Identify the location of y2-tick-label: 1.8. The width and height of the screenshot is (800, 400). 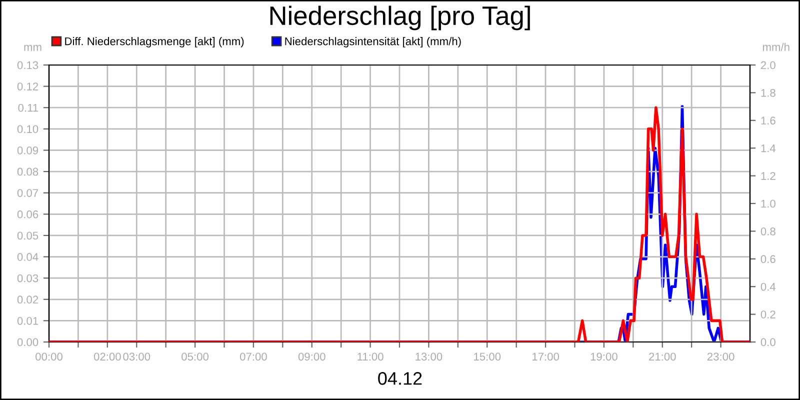
(768, 92).